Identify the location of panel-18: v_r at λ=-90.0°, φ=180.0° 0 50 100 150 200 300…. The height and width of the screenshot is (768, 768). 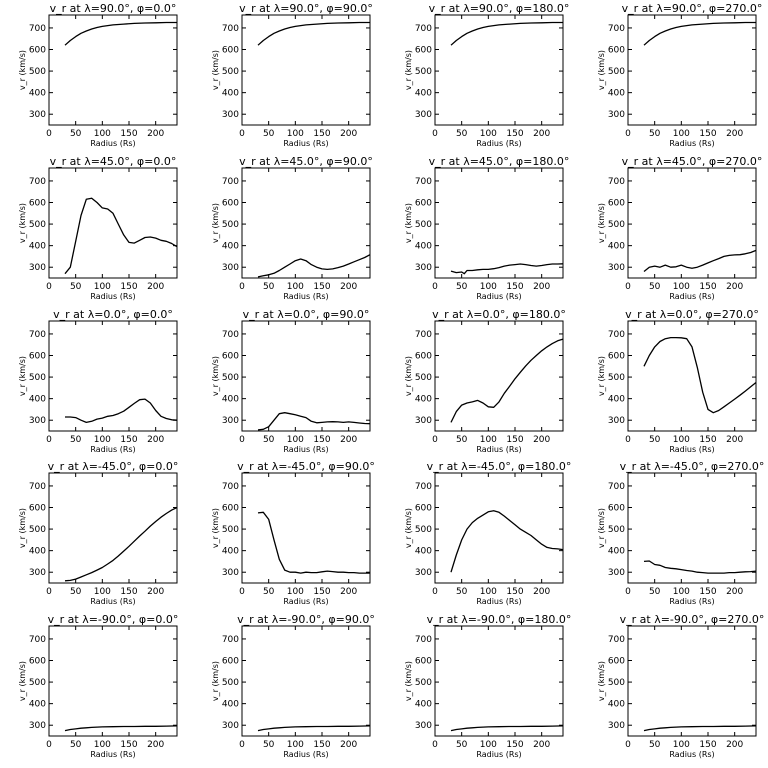
(487, 686).